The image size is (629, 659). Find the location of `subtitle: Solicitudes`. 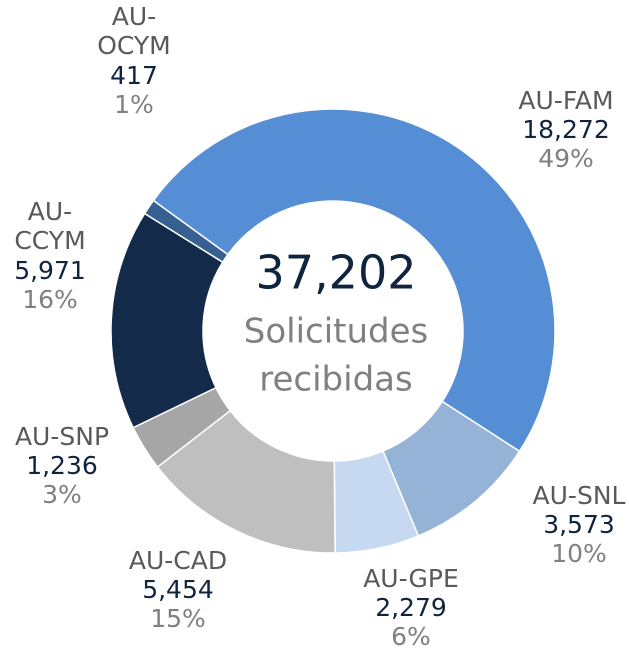

subtitle: Solicitudes is located at coordinates (336, 332).